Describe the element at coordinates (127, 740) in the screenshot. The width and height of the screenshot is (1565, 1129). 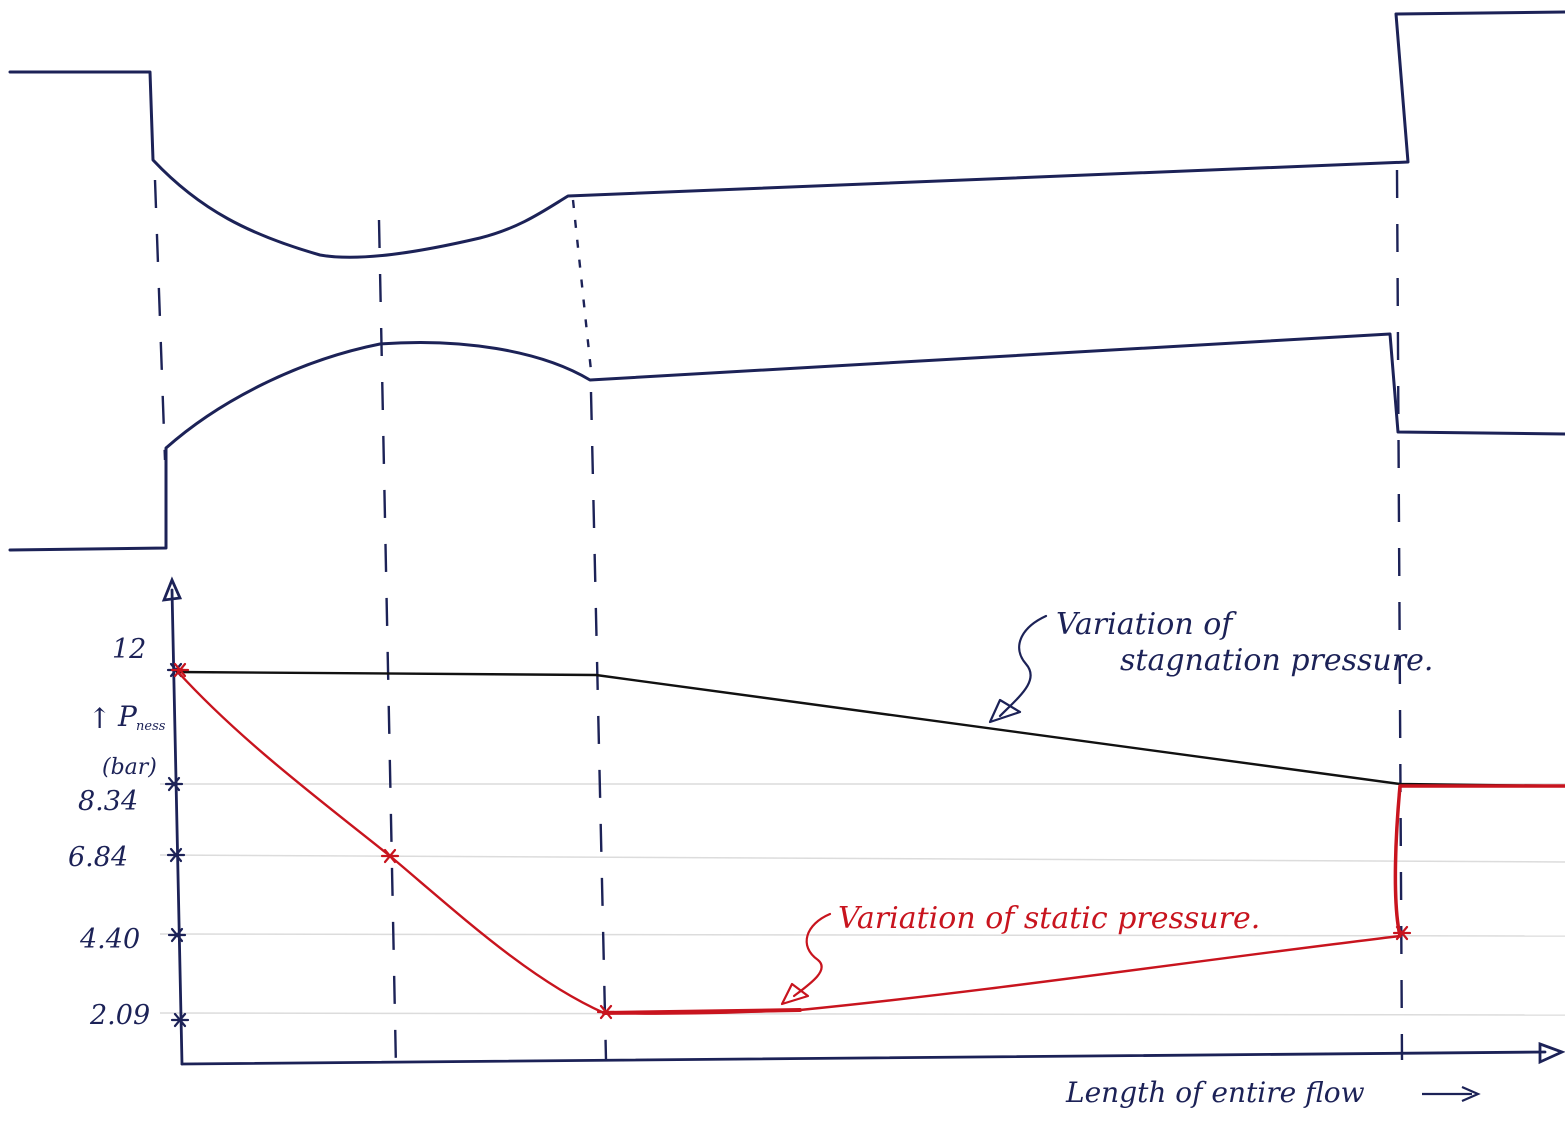
I see `y-axis-label: ↑ P ness (bar)` at that location.